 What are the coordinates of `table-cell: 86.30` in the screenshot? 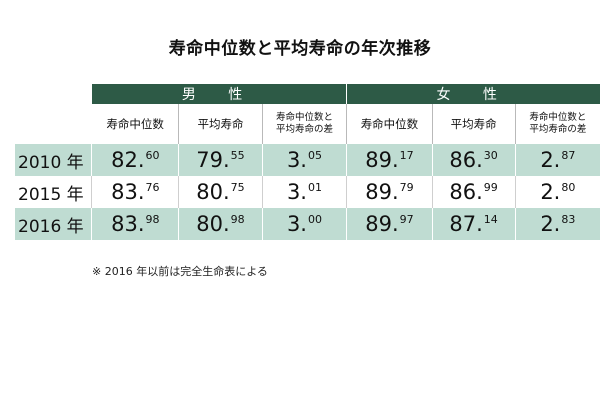 It's located at (473, 160).